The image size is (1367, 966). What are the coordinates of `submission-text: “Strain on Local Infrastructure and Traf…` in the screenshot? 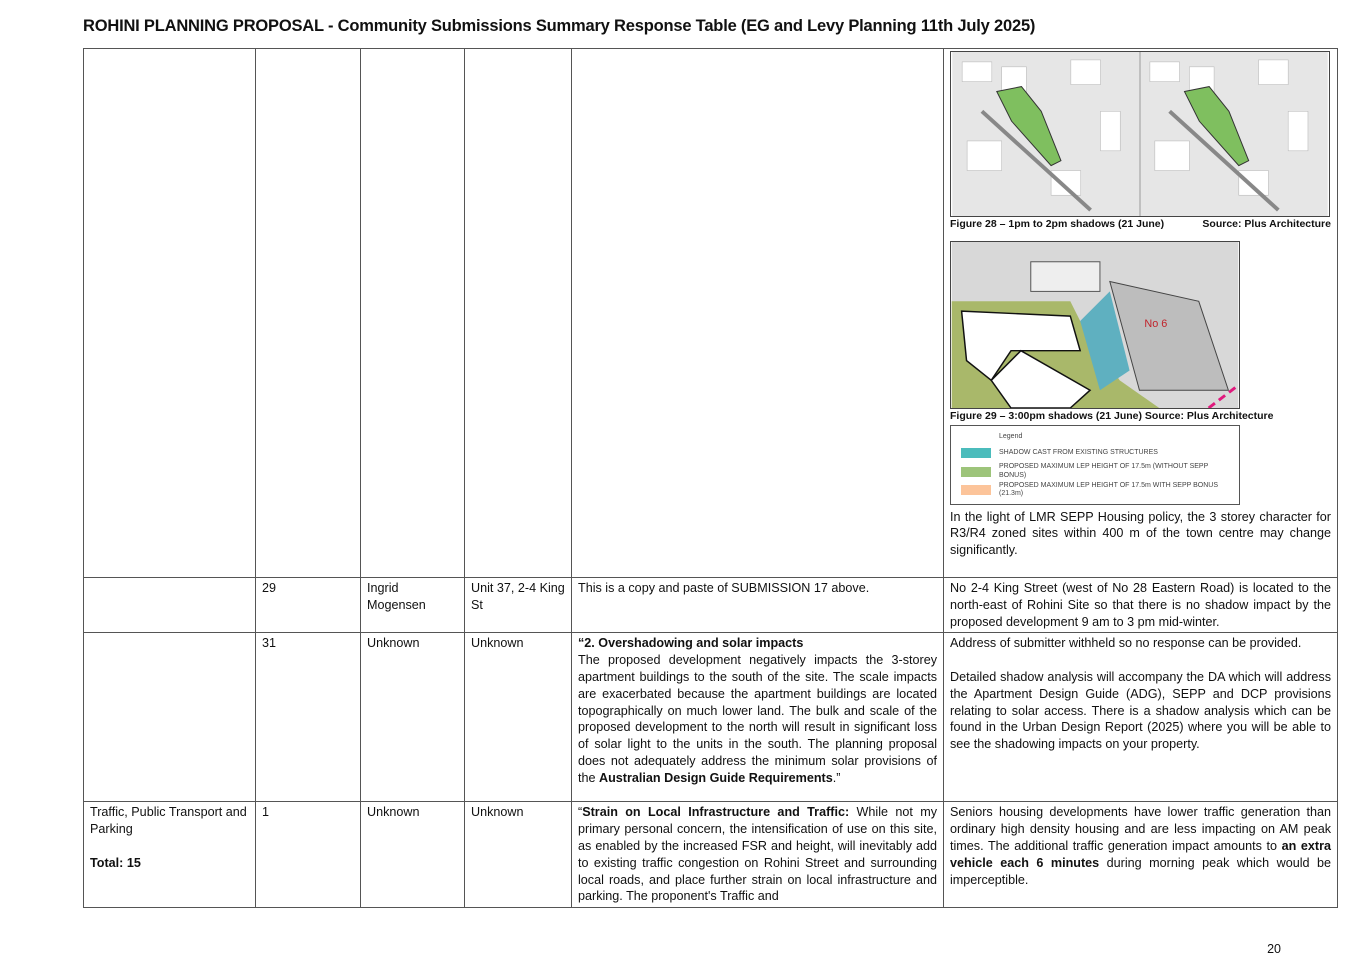 It's located at (757, 855).